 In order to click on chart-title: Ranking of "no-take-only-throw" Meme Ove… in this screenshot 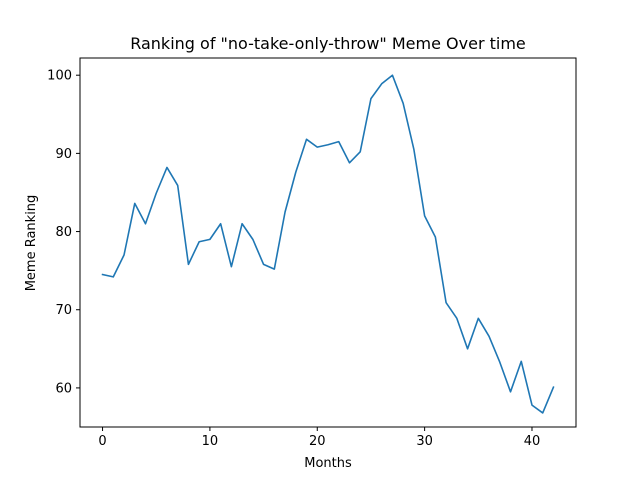, I will do `click(328, 43)`.